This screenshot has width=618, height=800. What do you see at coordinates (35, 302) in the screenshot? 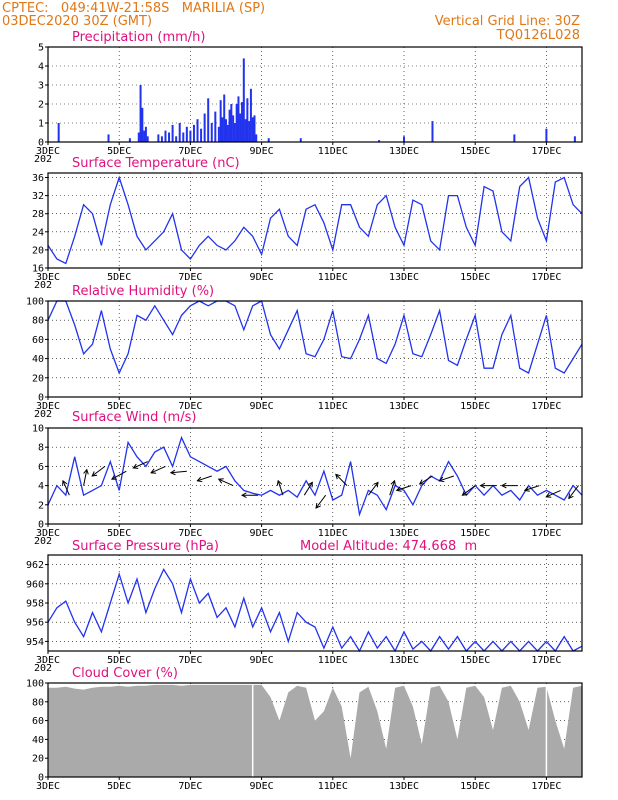
I see `y-tick-label: 100` at bounding box center [35, 302].